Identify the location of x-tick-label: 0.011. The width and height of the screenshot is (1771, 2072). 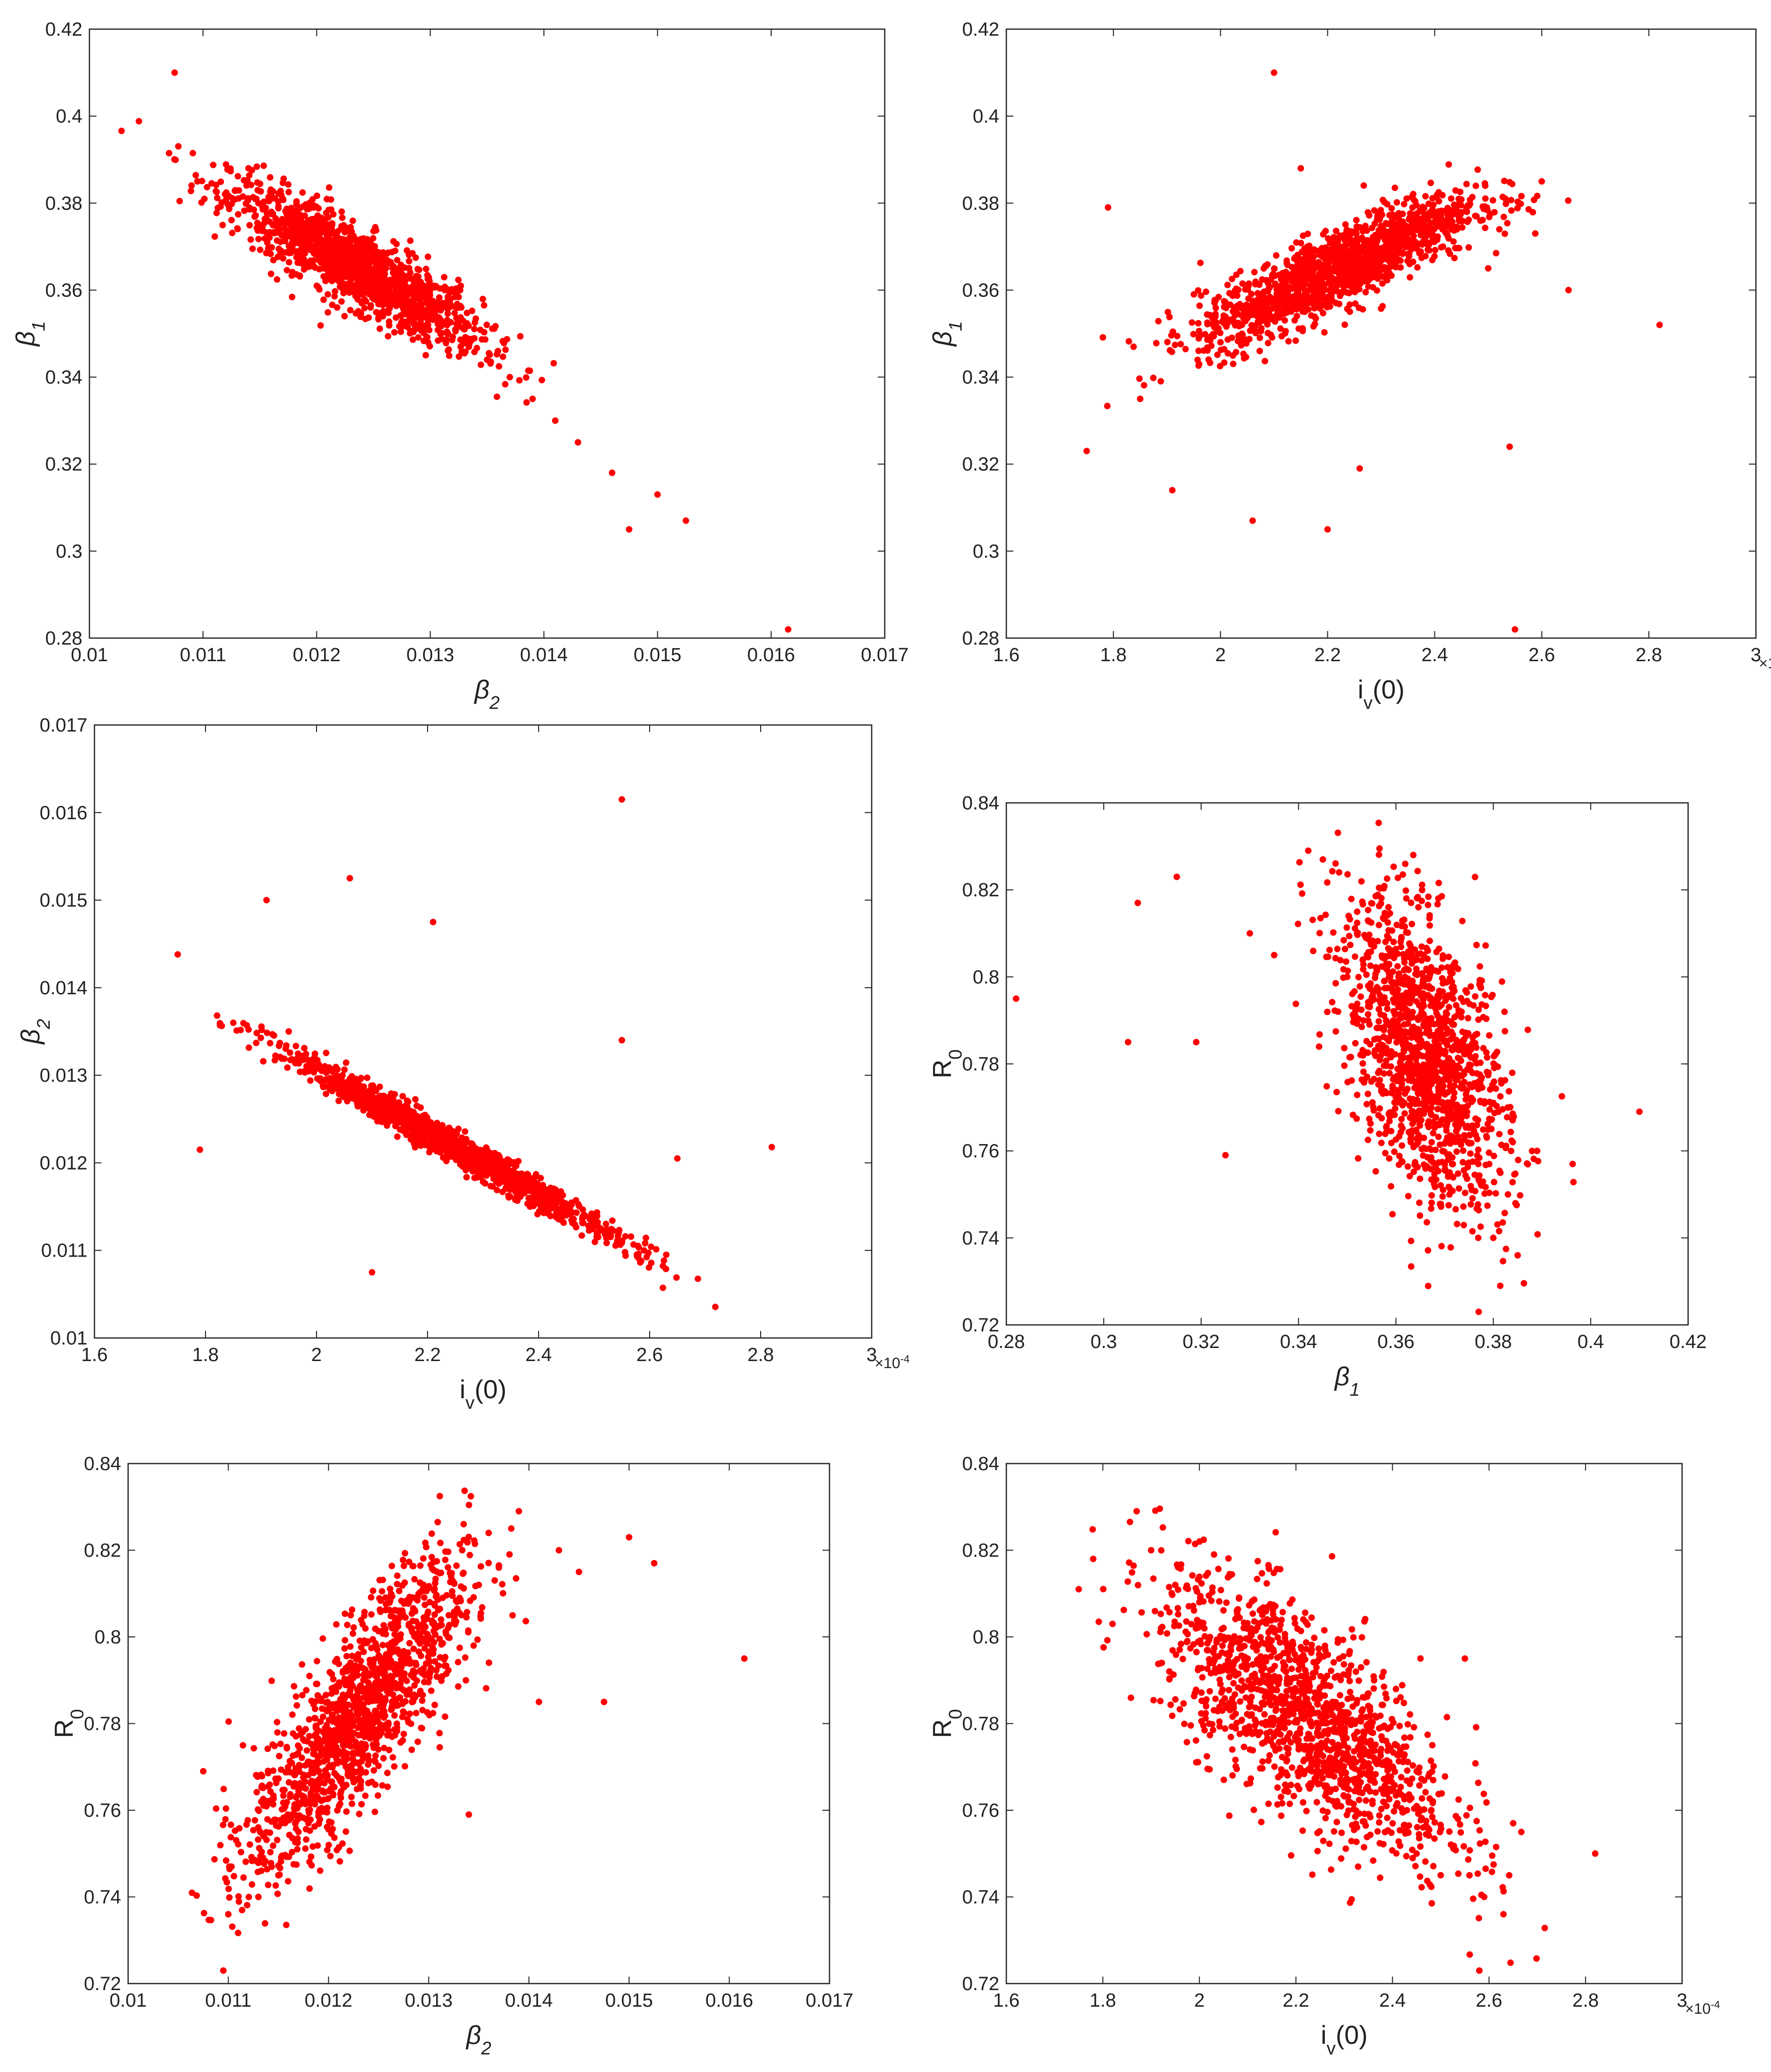
(203, 655).